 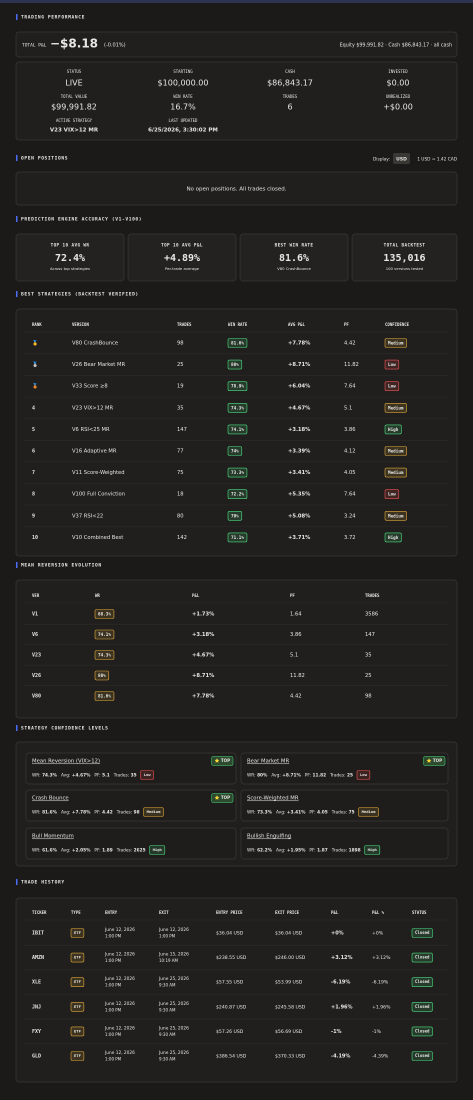 I want to click on strategy-link: Crash Bounce, so click(x=50, y=799).